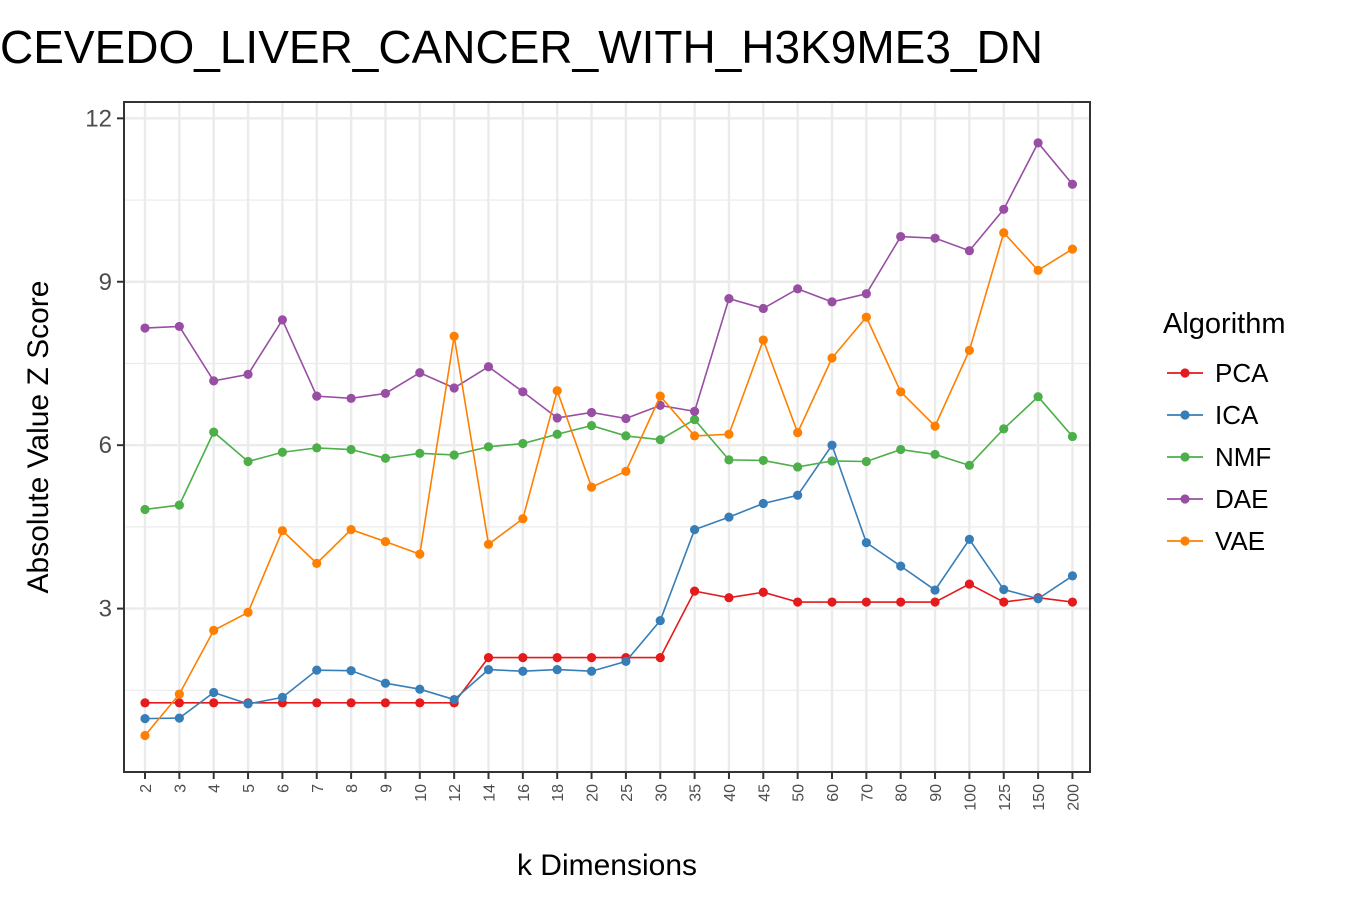 The image size is (1350, 900). Describe the element at coordinates (970, 797) in the screenshot. I see `x-tick-label: 100` at that location.